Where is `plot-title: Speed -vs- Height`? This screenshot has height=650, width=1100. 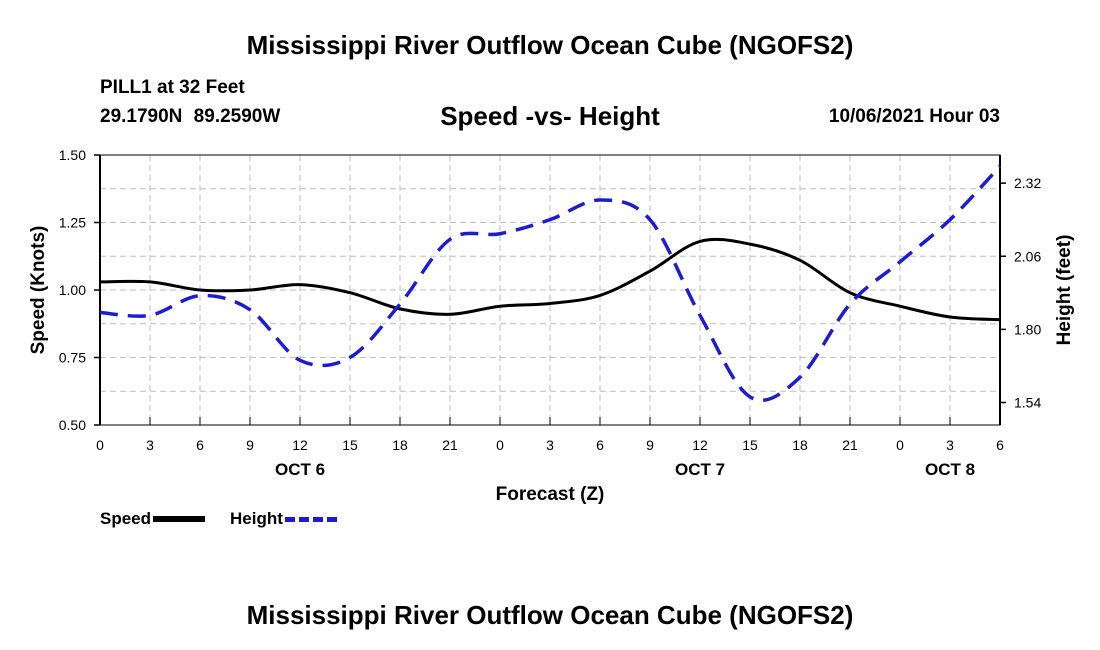
plot-title: Speed -vs- Height is located at coordinates (550, 116).